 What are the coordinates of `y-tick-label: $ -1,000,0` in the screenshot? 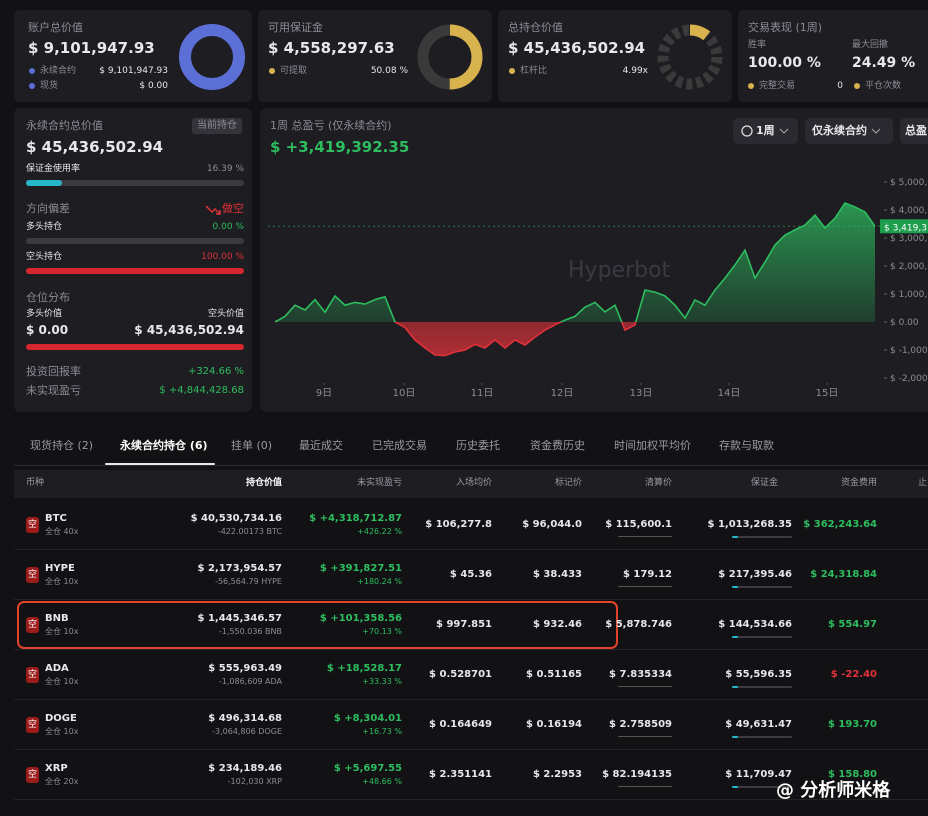 It's located at (909, 351).